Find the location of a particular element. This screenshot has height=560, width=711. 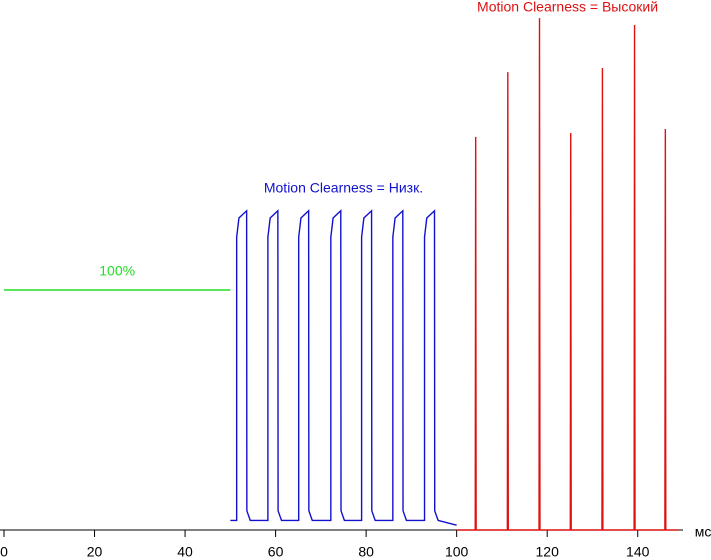

x-tick-label: 40 is located at coordinates (185, 552).